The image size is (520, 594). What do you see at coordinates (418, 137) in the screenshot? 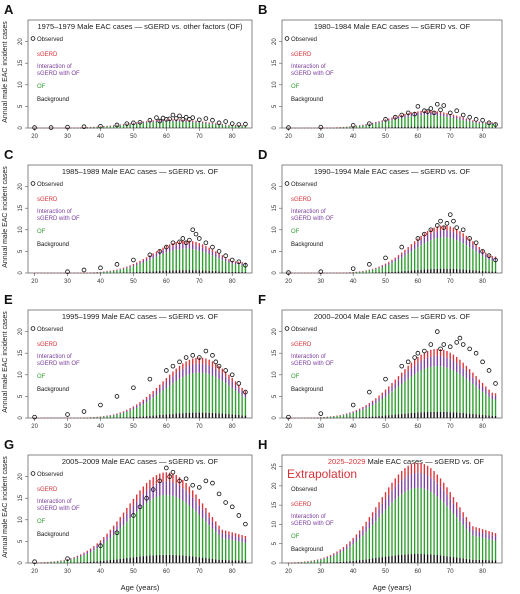
I see `x-tick-label: 60` at bounding box center [418, 137].